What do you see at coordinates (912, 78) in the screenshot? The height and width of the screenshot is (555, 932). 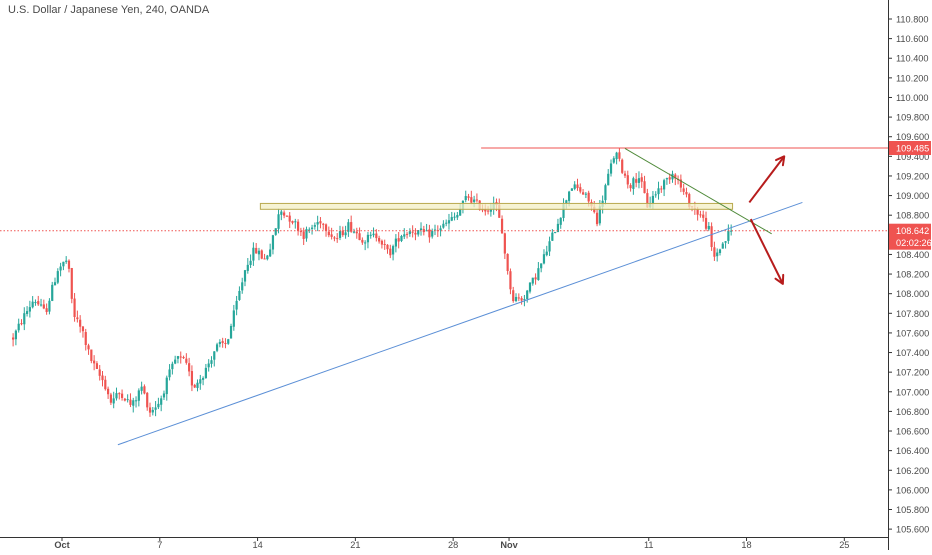 I see `price-tick-label: 110.200` at bounding box center [912, 78].